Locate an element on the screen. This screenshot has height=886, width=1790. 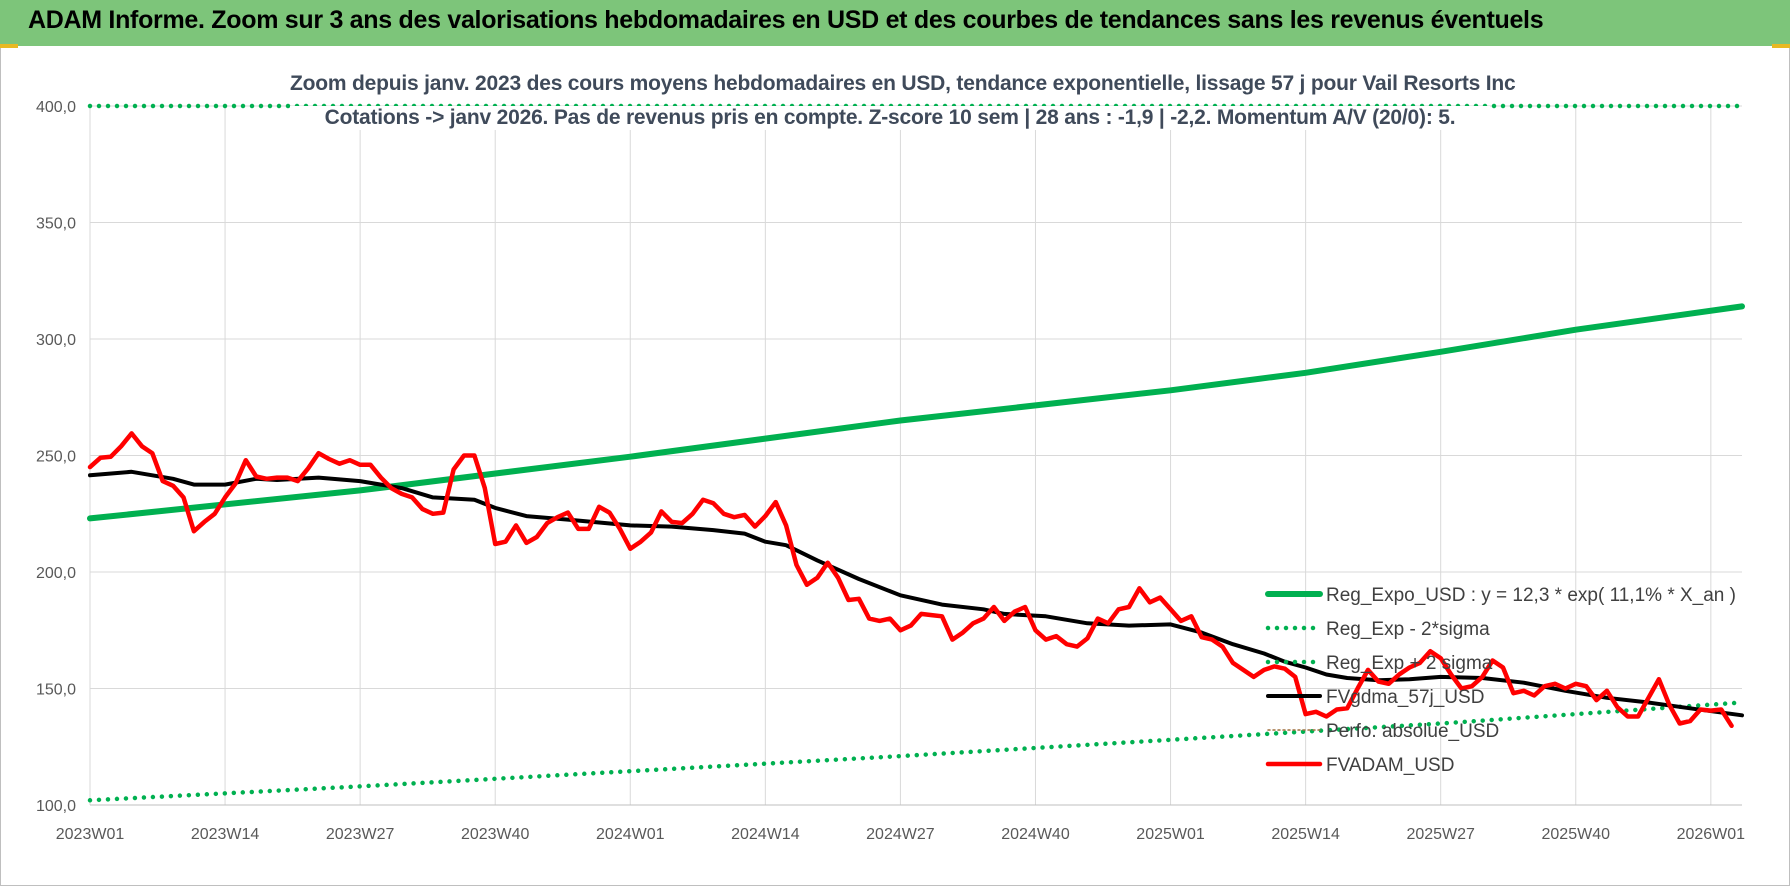
x-tick-label: 2023W40 is located at coordinates (495, 834).